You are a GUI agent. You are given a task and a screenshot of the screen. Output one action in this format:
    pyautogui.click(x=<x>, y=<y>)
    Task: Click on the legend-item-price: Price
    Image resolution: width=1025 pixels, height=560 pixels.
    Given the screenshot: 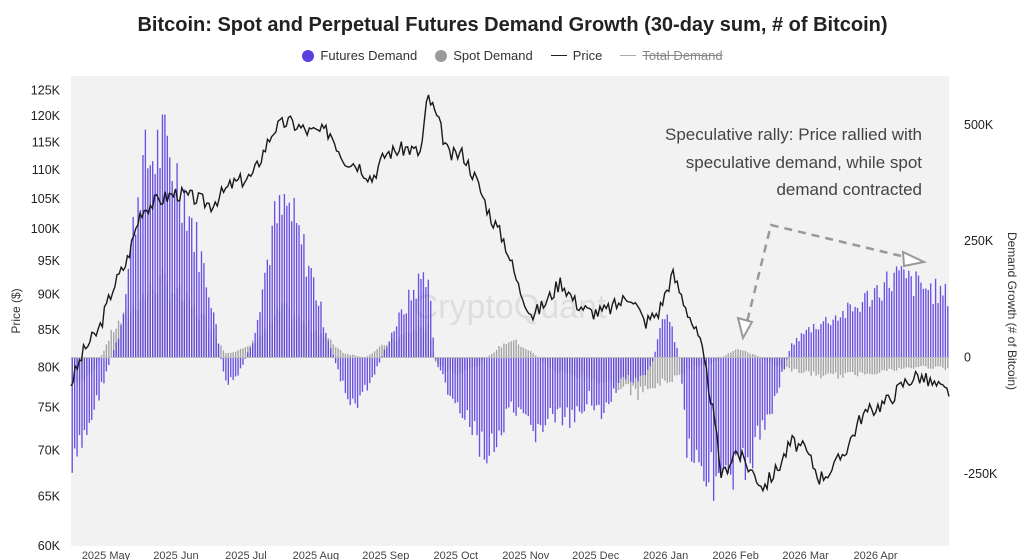 What is the action you would take?
    pyautogui.click(x=576, y=55)
    